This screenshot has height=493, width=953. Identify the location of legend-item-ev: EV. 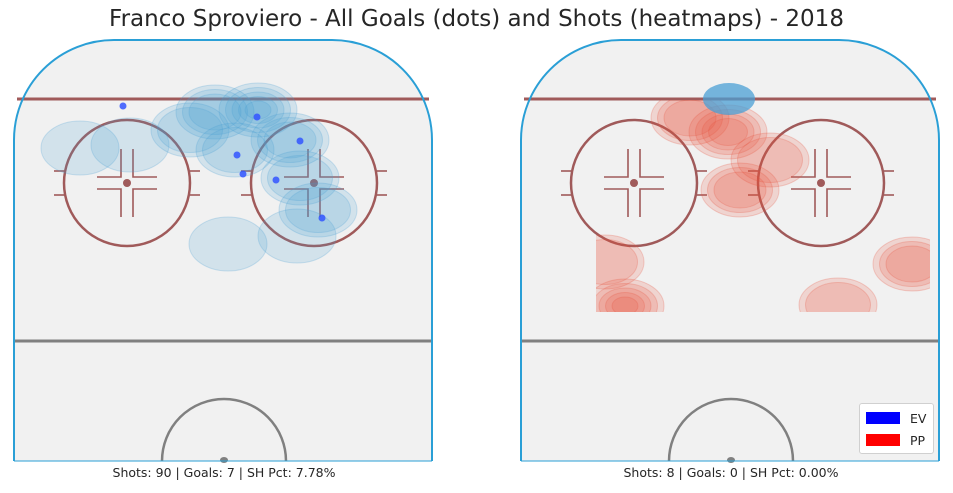
(896, 418).